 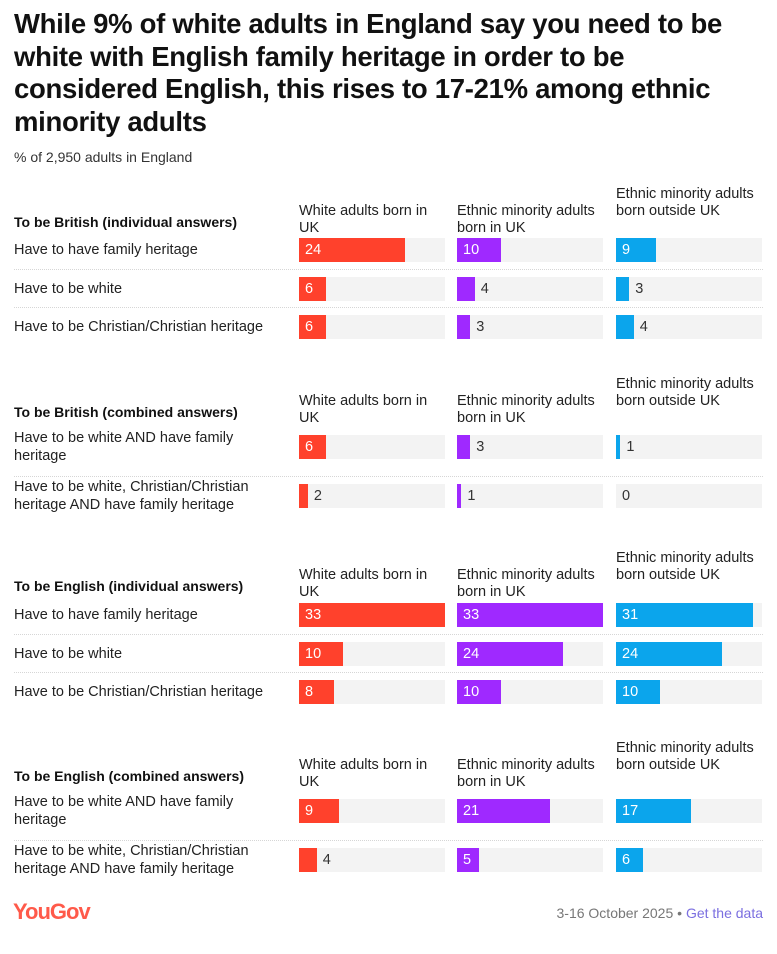 What do you see at coordinates (317, 496) in the screenshot?
I see `bar-value-label: 2` at bounding box center [317, 496].